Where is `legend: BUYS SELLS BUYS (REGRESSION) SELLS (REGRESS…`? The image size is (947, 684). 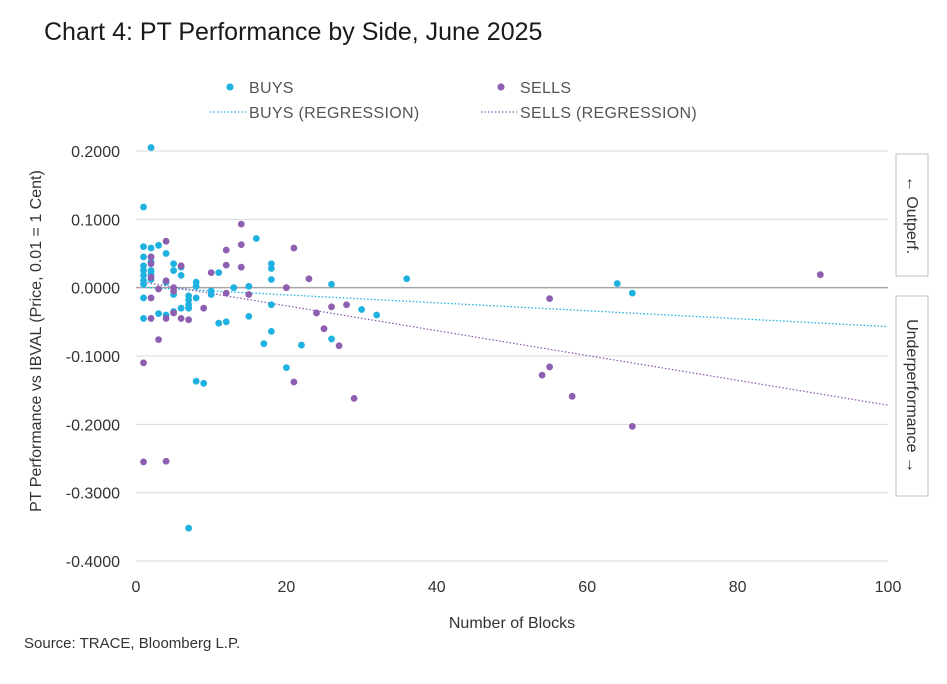
legend: BUYS SELLS BUYS (REGRESSION) SELLS (REGRESS… is located at coordinates (453, 101).